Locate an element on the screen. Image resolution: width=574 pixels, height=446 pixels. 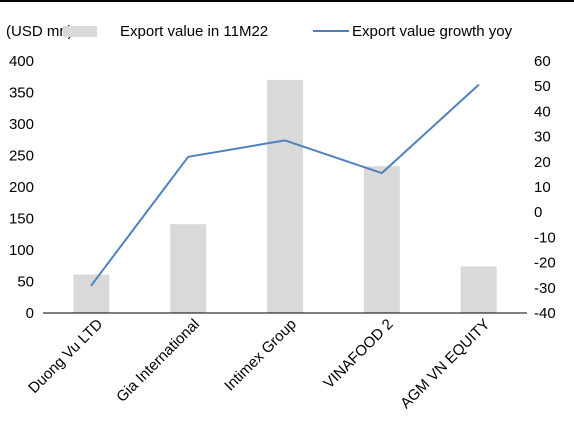
right-tick-label: -20 is located at coordinates (545, 263).